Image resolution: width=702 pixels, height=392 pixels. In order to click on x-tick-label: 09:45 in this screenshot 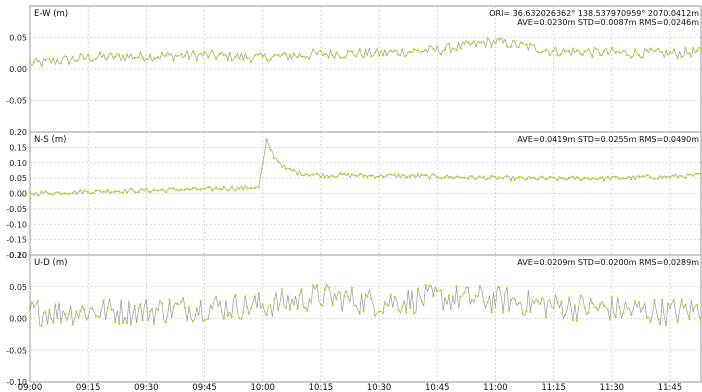, I will do `click(204, 387)`.